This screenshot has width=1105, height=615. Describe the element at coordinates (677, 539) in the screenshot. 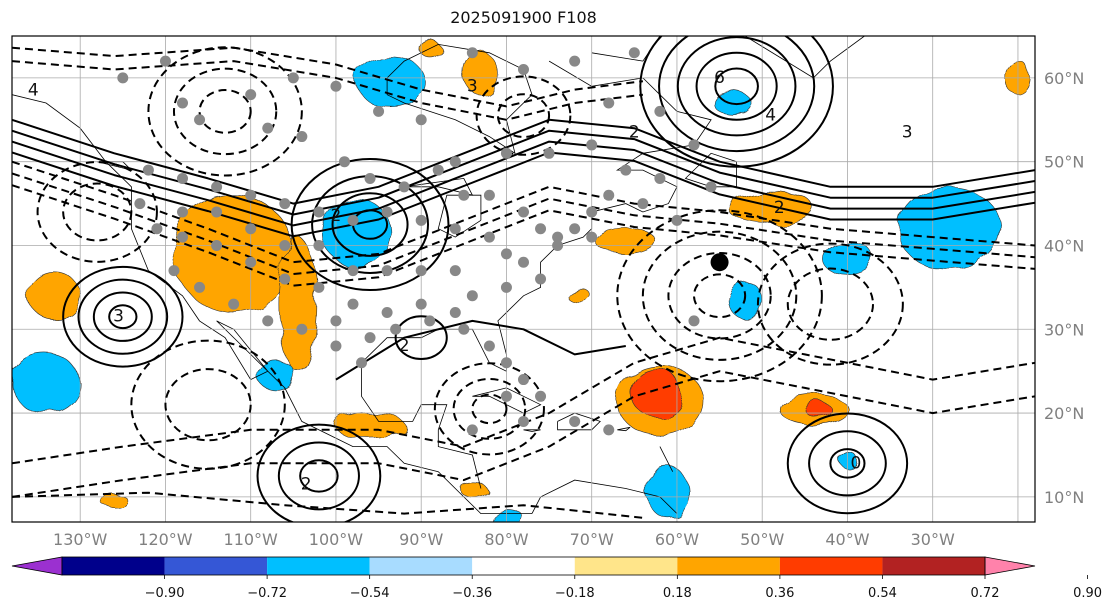

I see `longitude-label: 60°W` at that location.